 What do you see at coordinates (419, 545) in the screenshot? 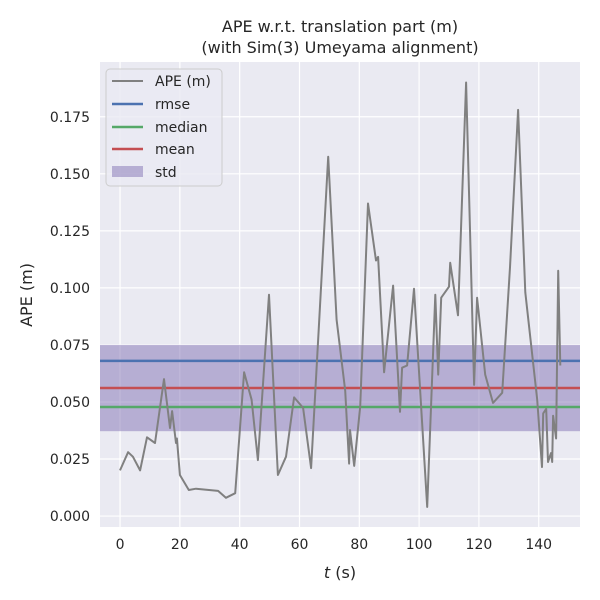
I see `x-tick-label: 100` at bounding box center [419, 545].